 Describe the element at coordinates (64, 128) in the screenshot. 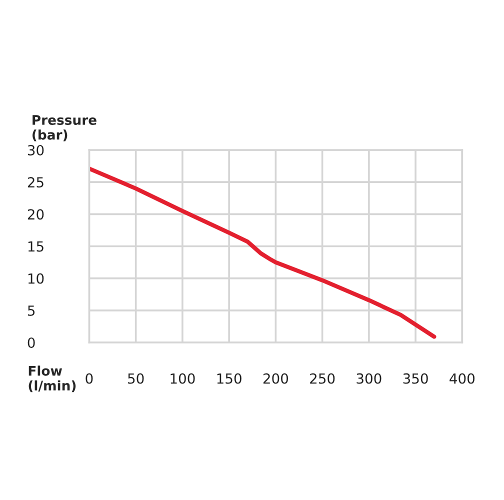

I see `y-axis-title: Pressure (bar)` at that location.